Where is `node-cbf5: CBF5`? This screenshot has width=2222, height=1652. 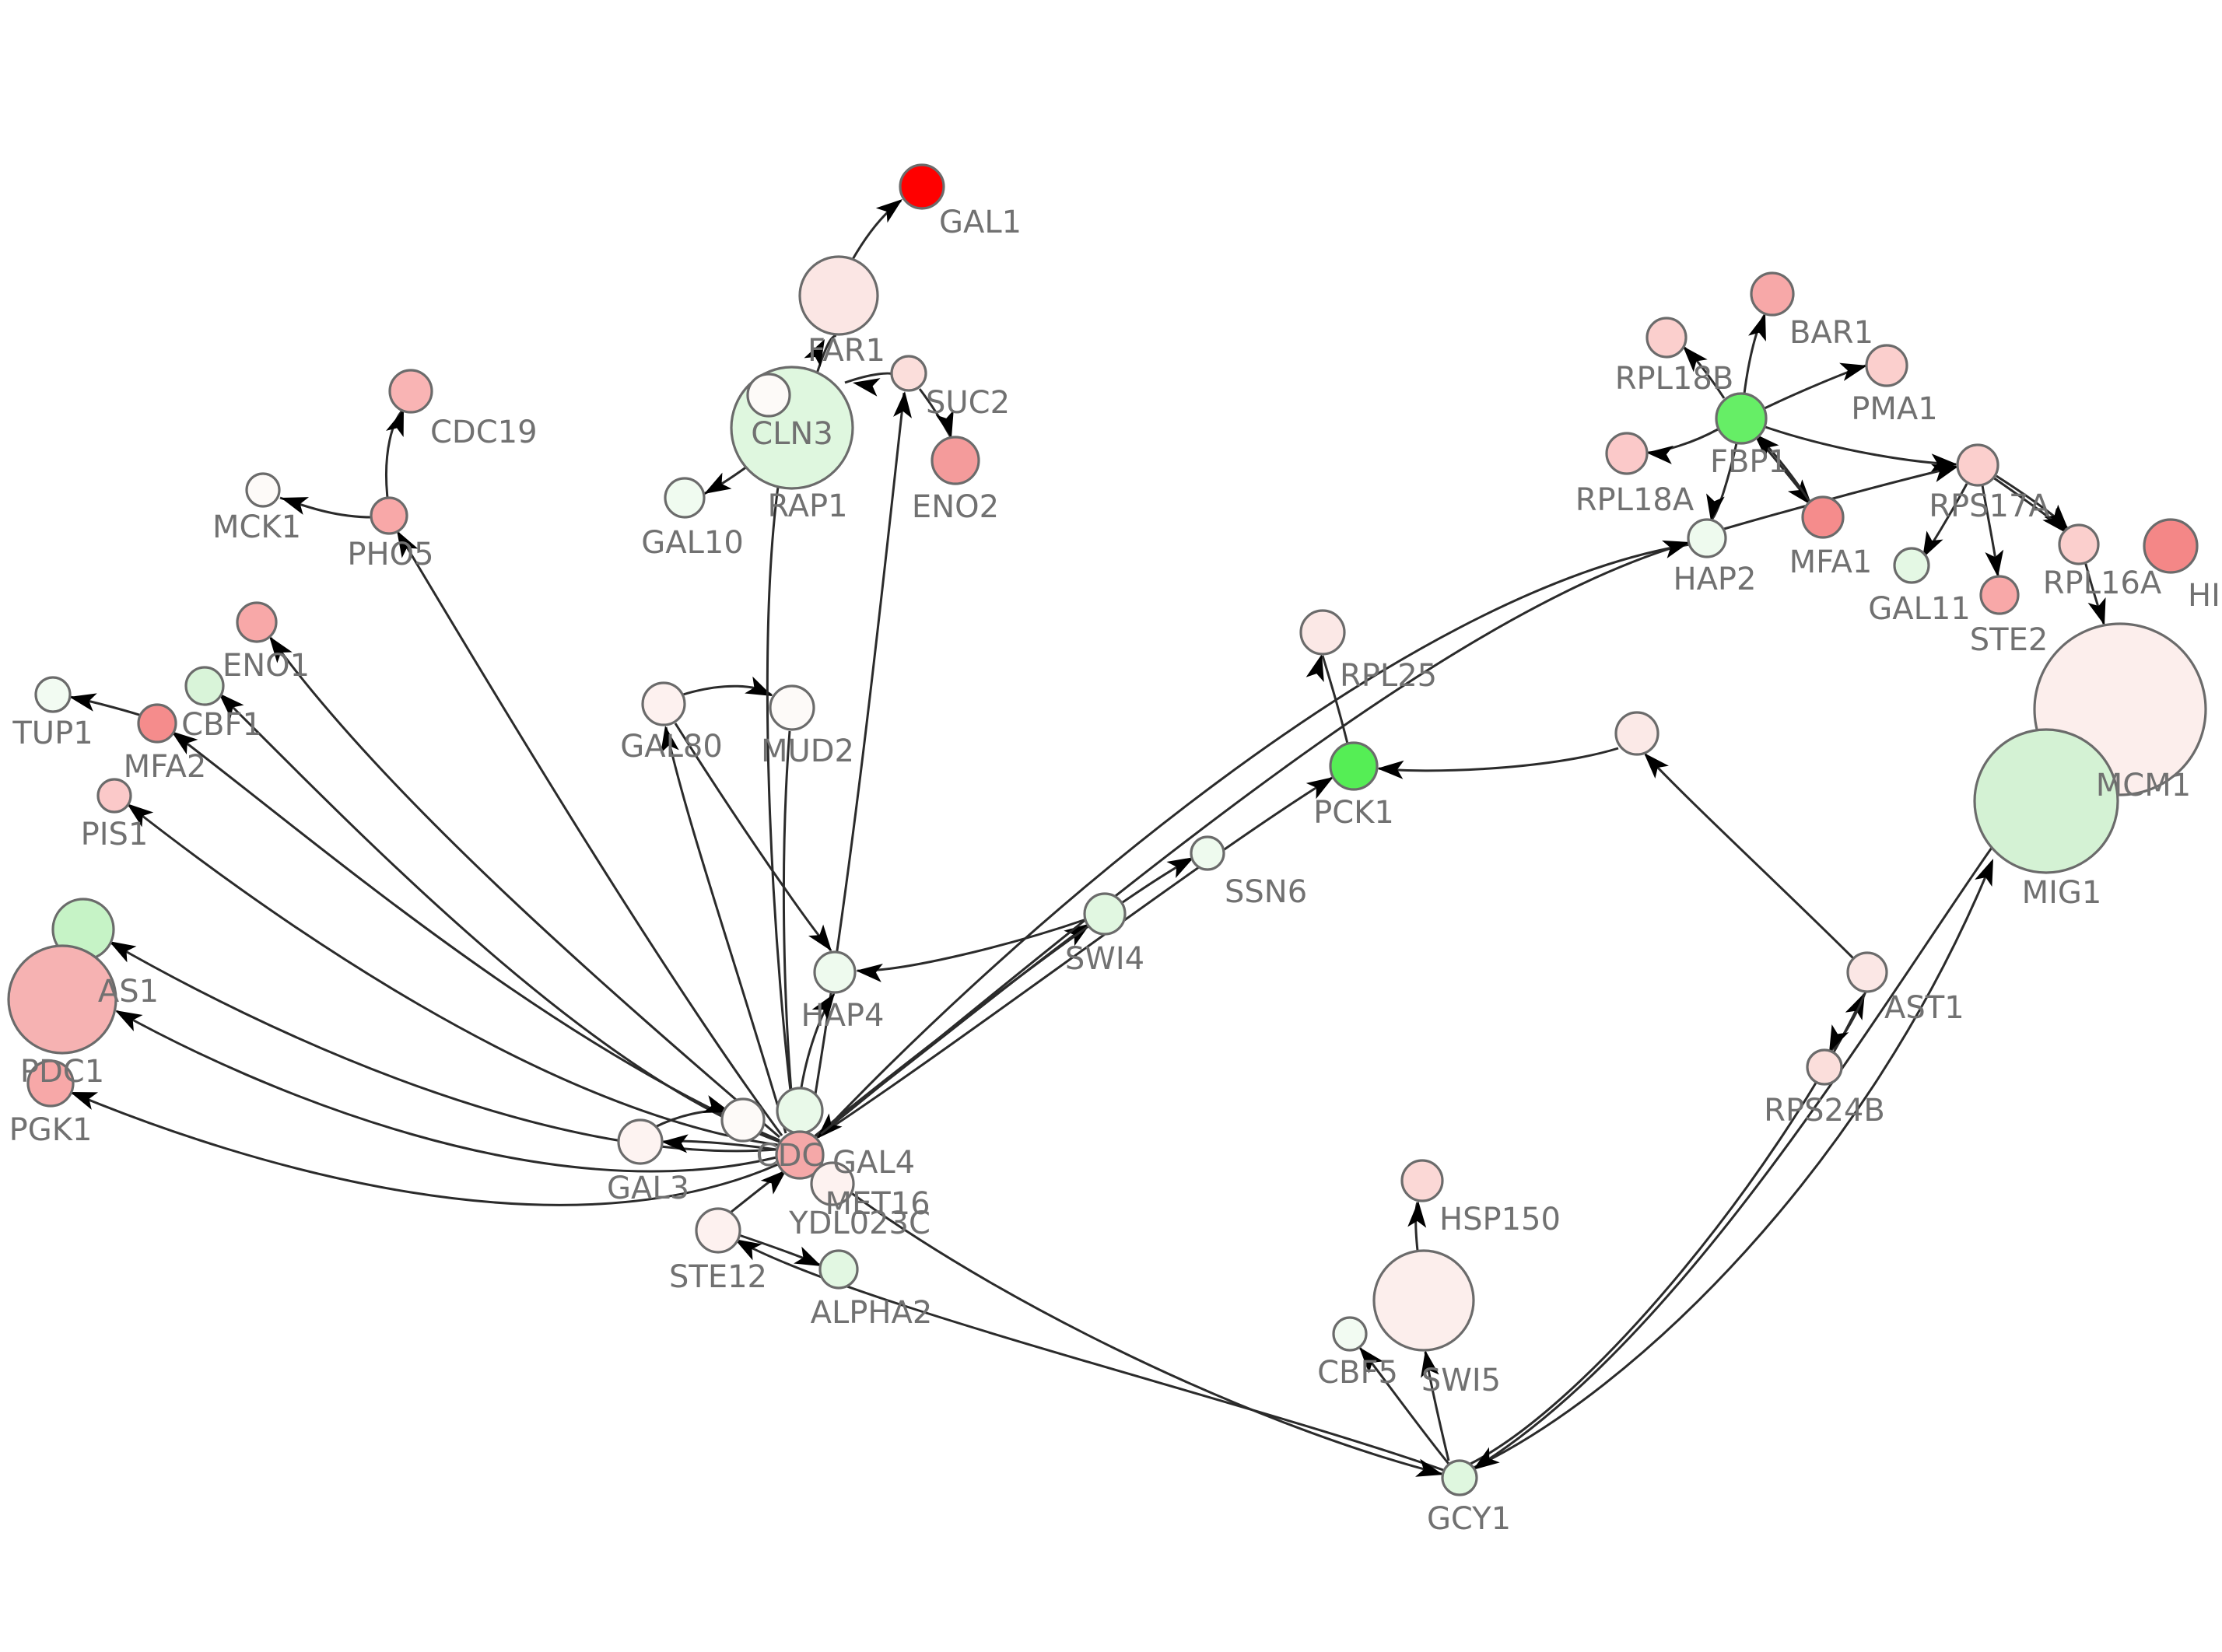
node-cbf5: CBF5 is located at coordinates (1350, 1334).